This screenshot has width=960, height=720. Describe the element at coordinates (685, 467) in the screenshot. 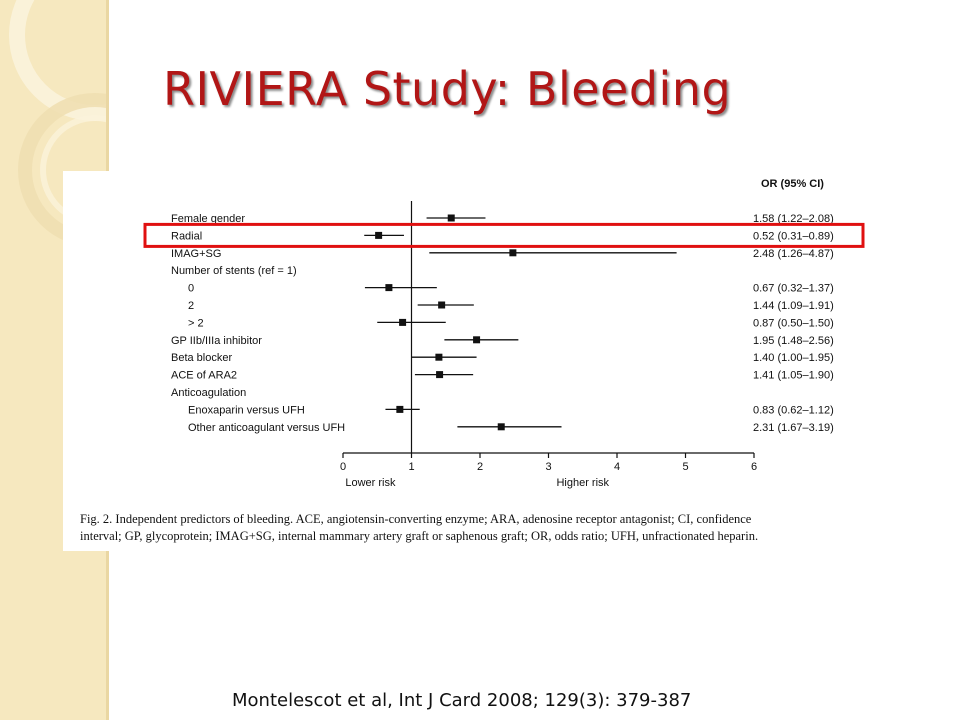

I see `x-tick-label: 5` at that location.